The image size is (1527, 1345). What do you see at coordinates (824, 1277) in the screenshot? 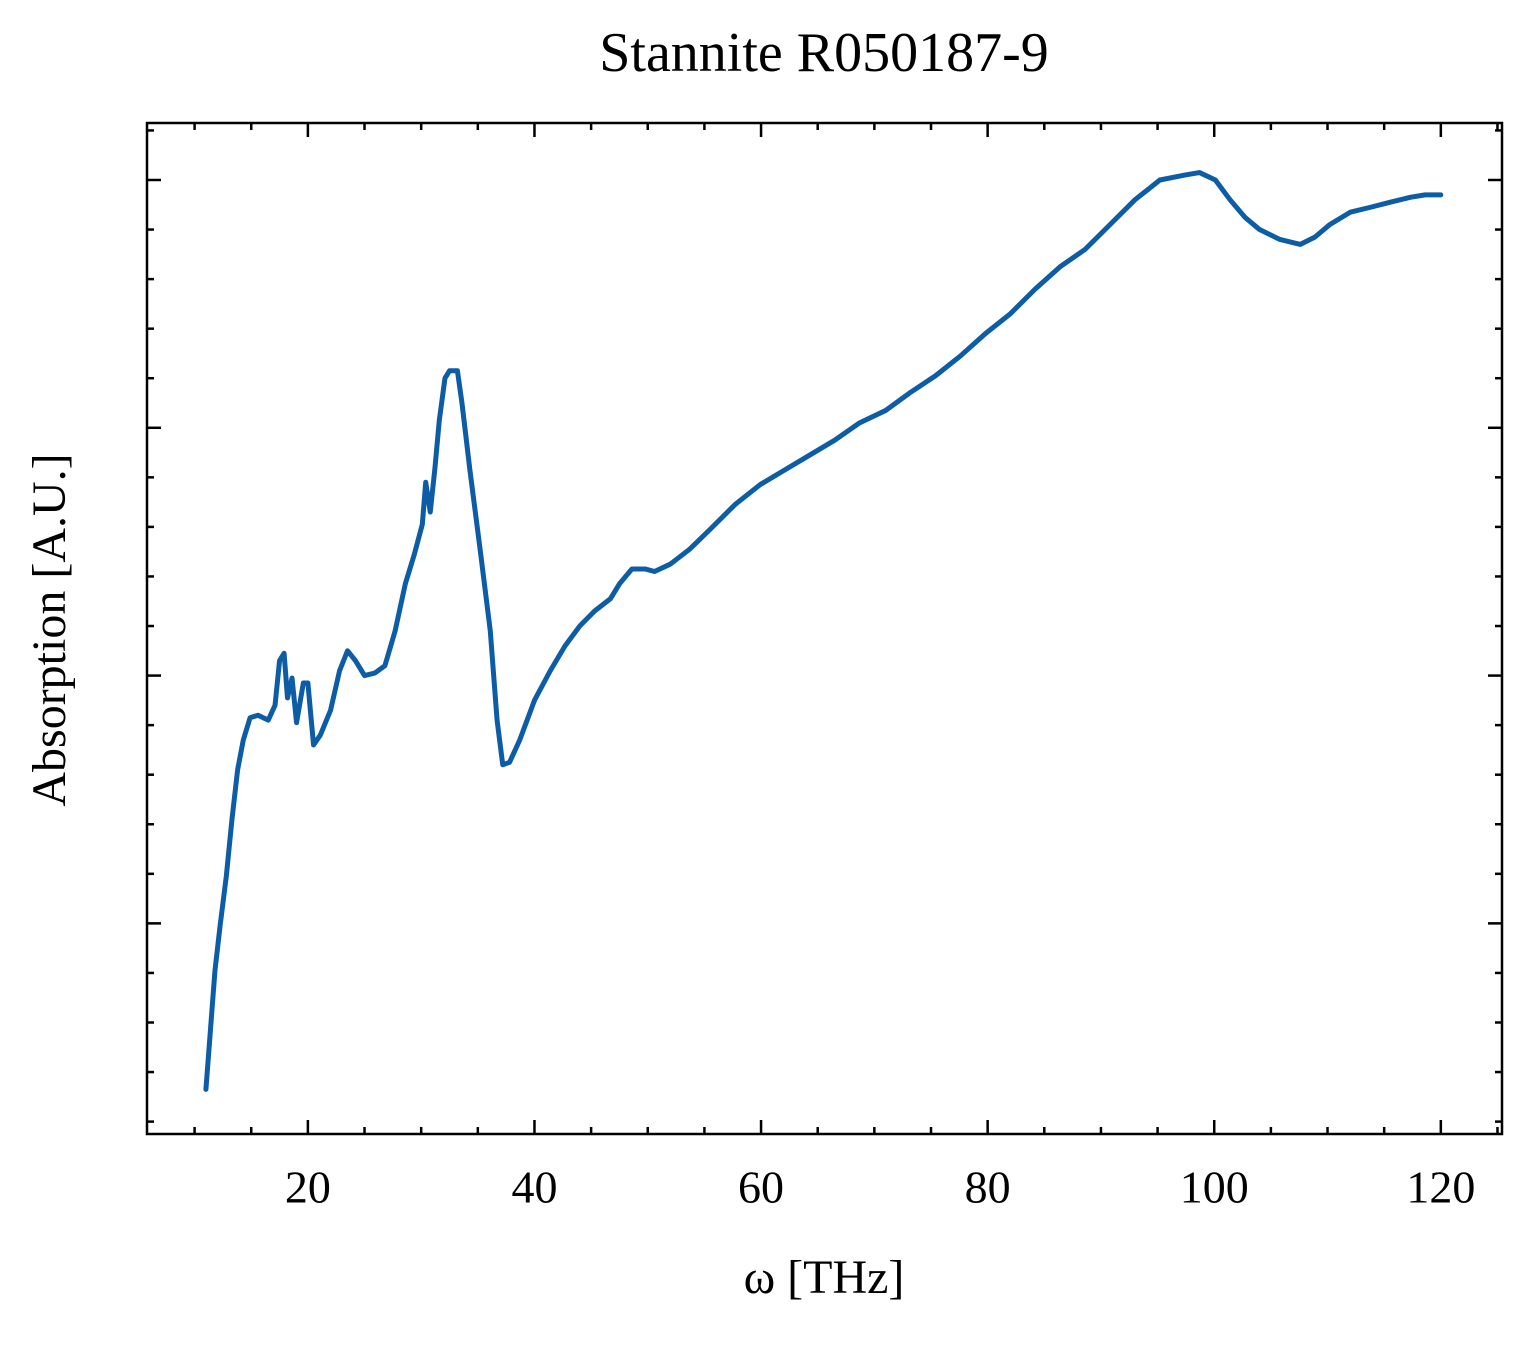
I see `x-axis-label: ω [THz]` at bounding box center [824, 1277].